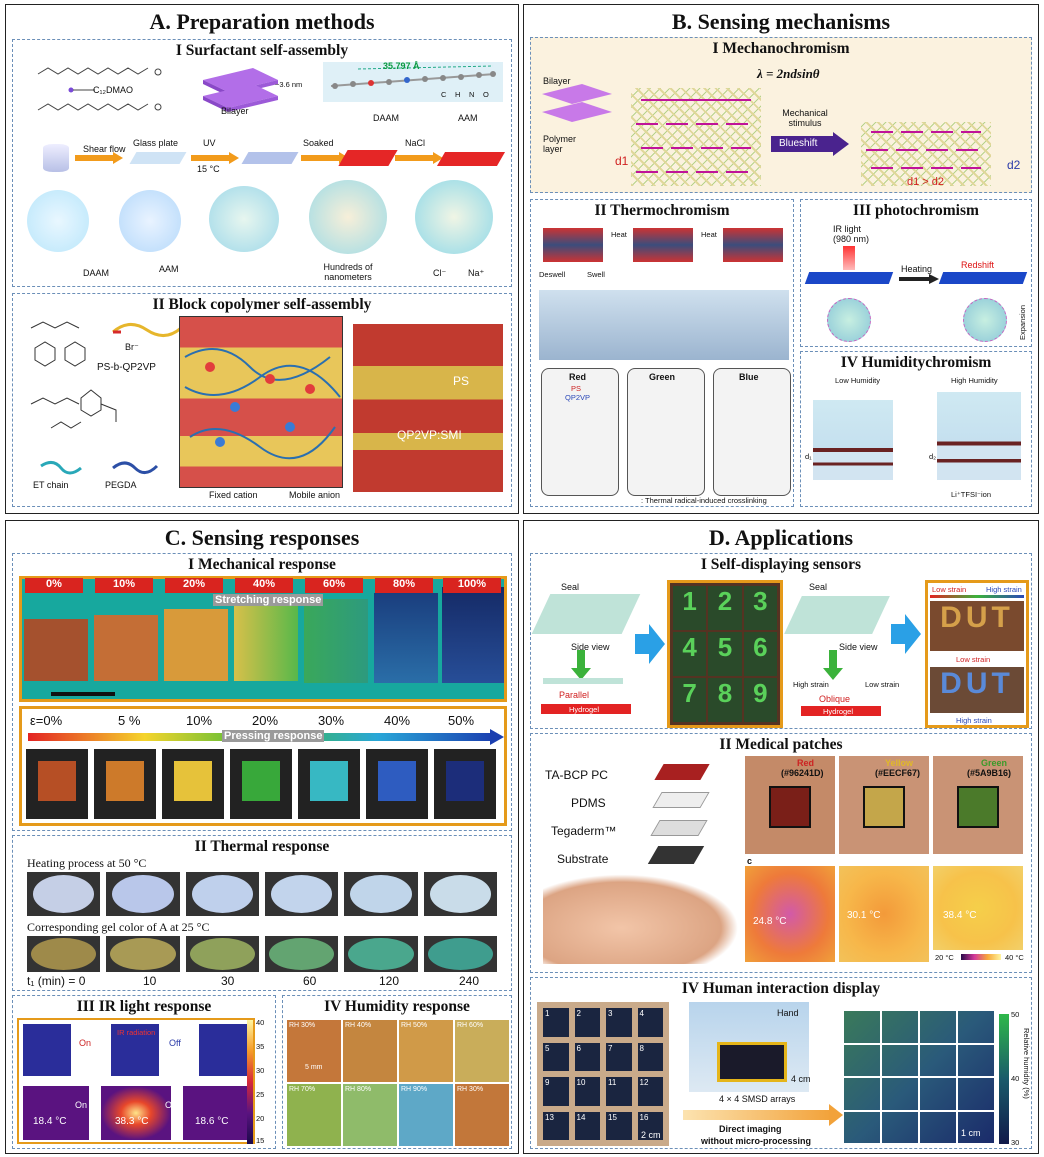  I want to click on panel-c-section-2-title: II Thermal response, so click(262, 846).